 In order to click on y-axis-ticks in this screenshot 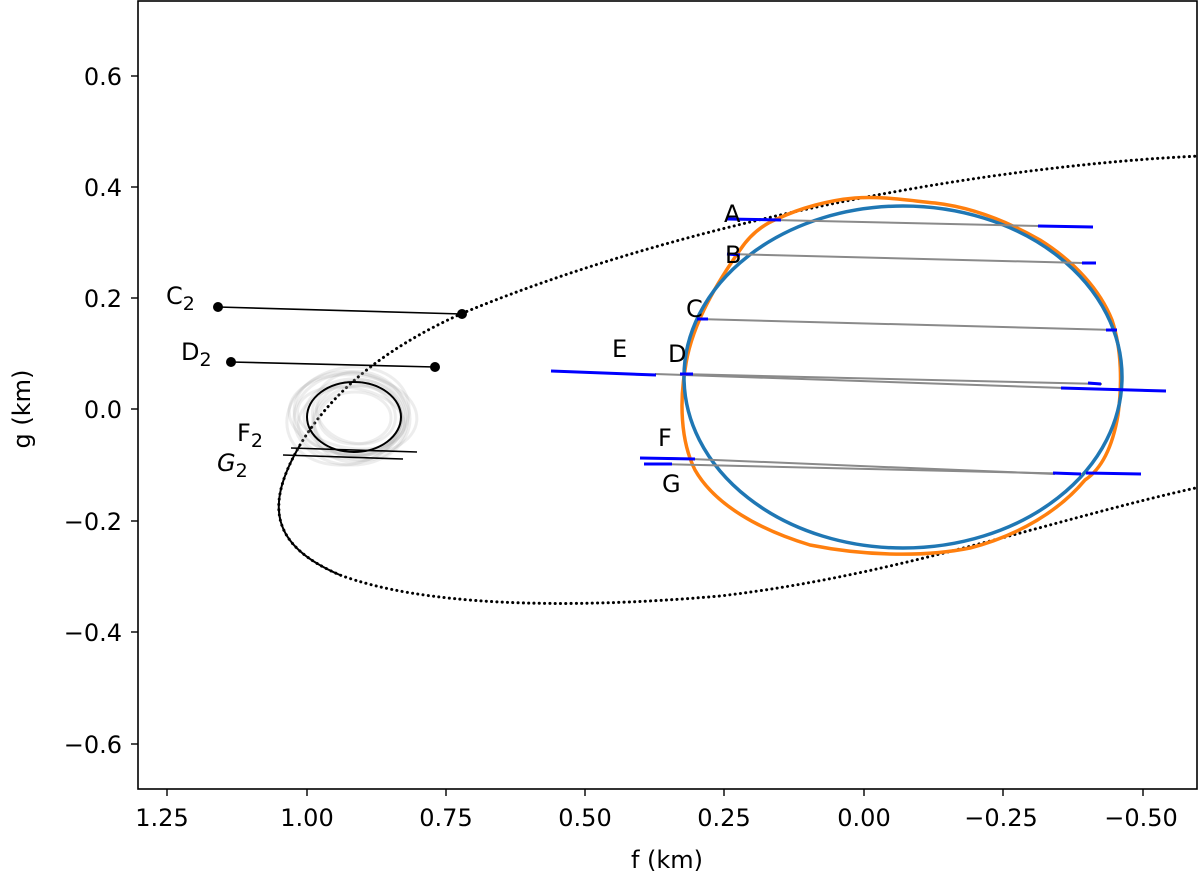, I will do `click(134, 410)`.